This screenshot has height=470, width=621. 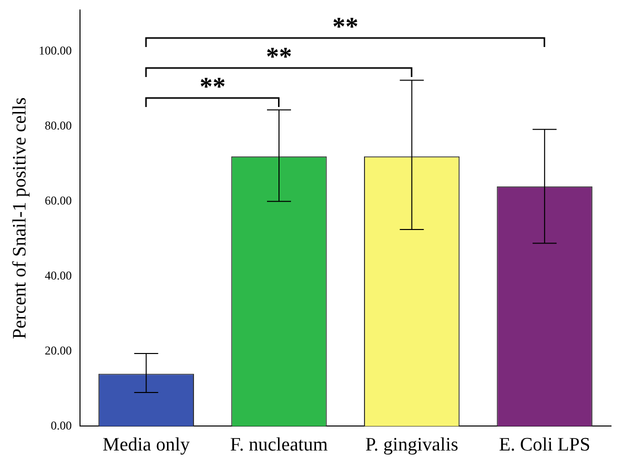 What do you see at coordinates (58, 125) in the screenshot?
I see `y-tick-label: 80.00` at bounding box center [58, 125].